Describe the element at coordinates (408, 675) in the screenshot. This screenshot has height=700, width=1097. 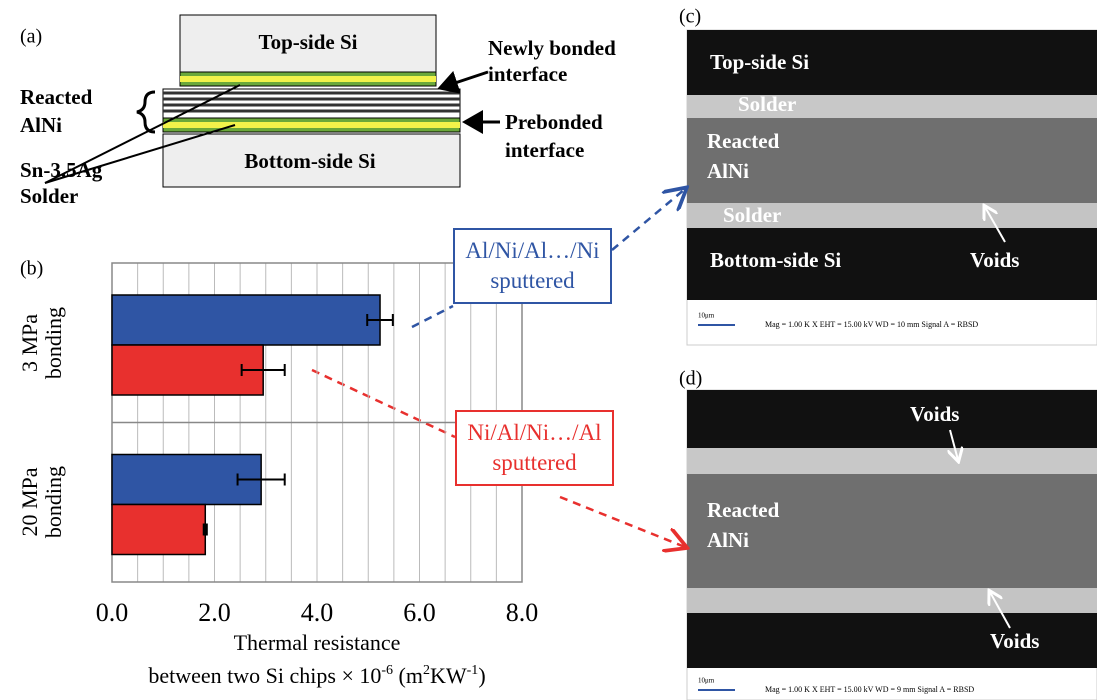
I see `x-axis-label-part: (m` at that location.